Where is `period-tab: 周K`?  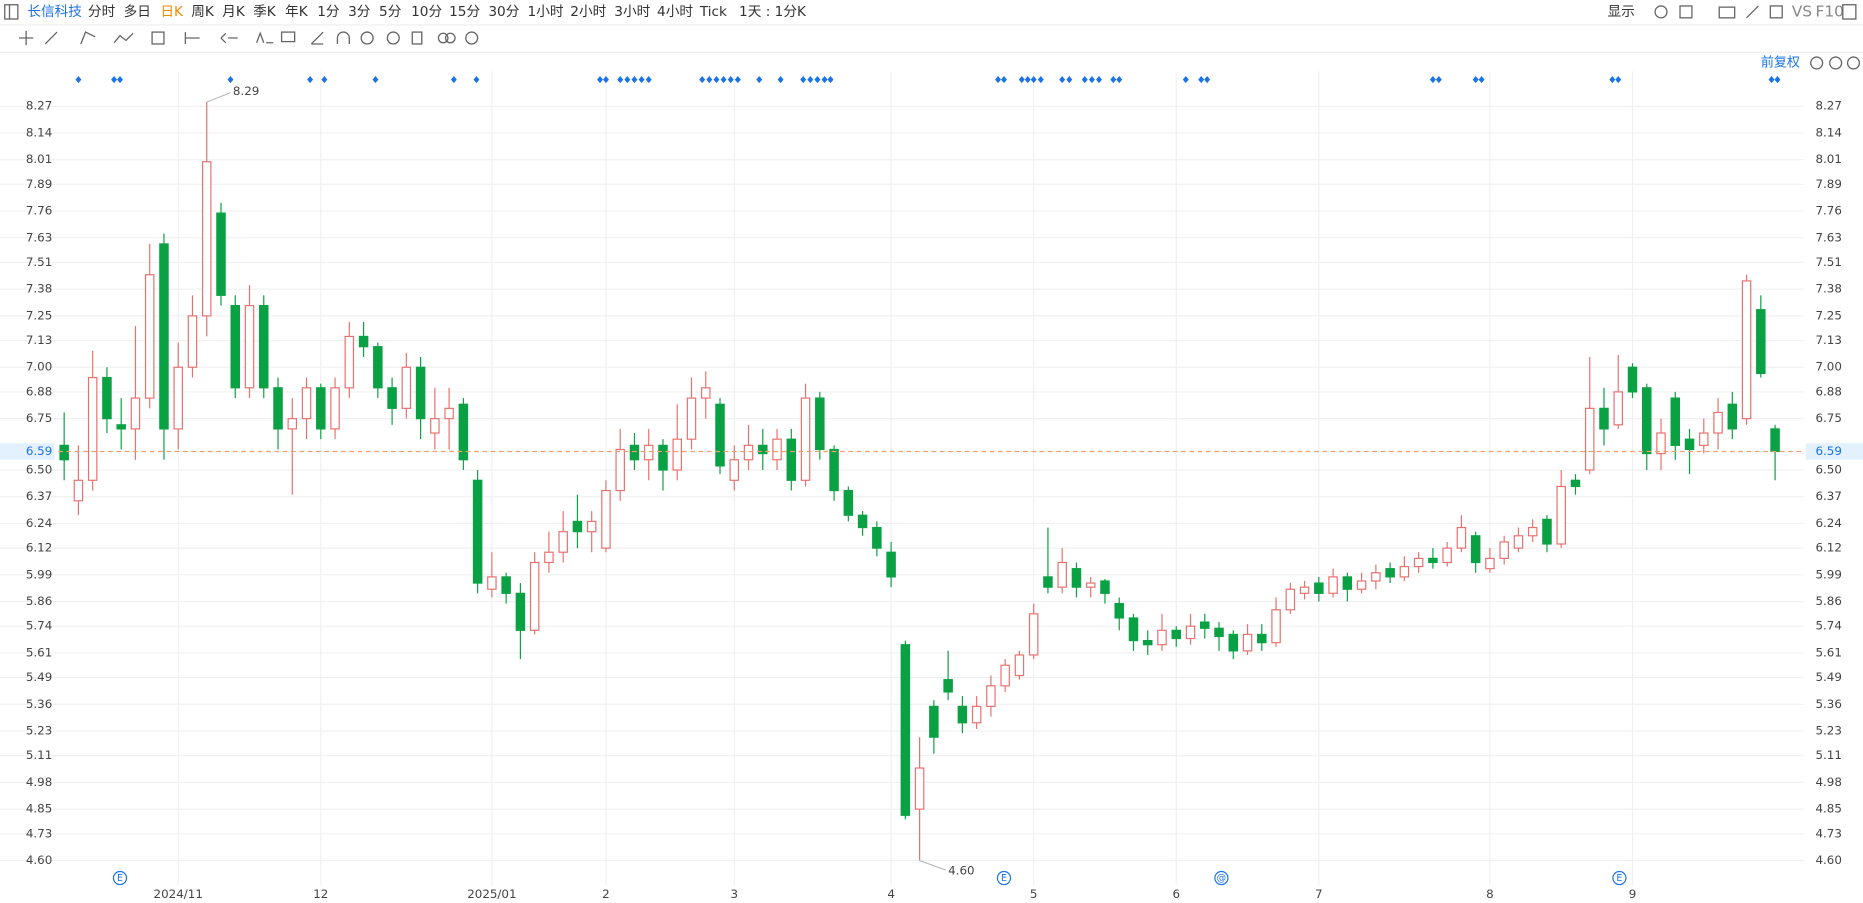
period-tab: 周K is located at coordinates (203, 12).